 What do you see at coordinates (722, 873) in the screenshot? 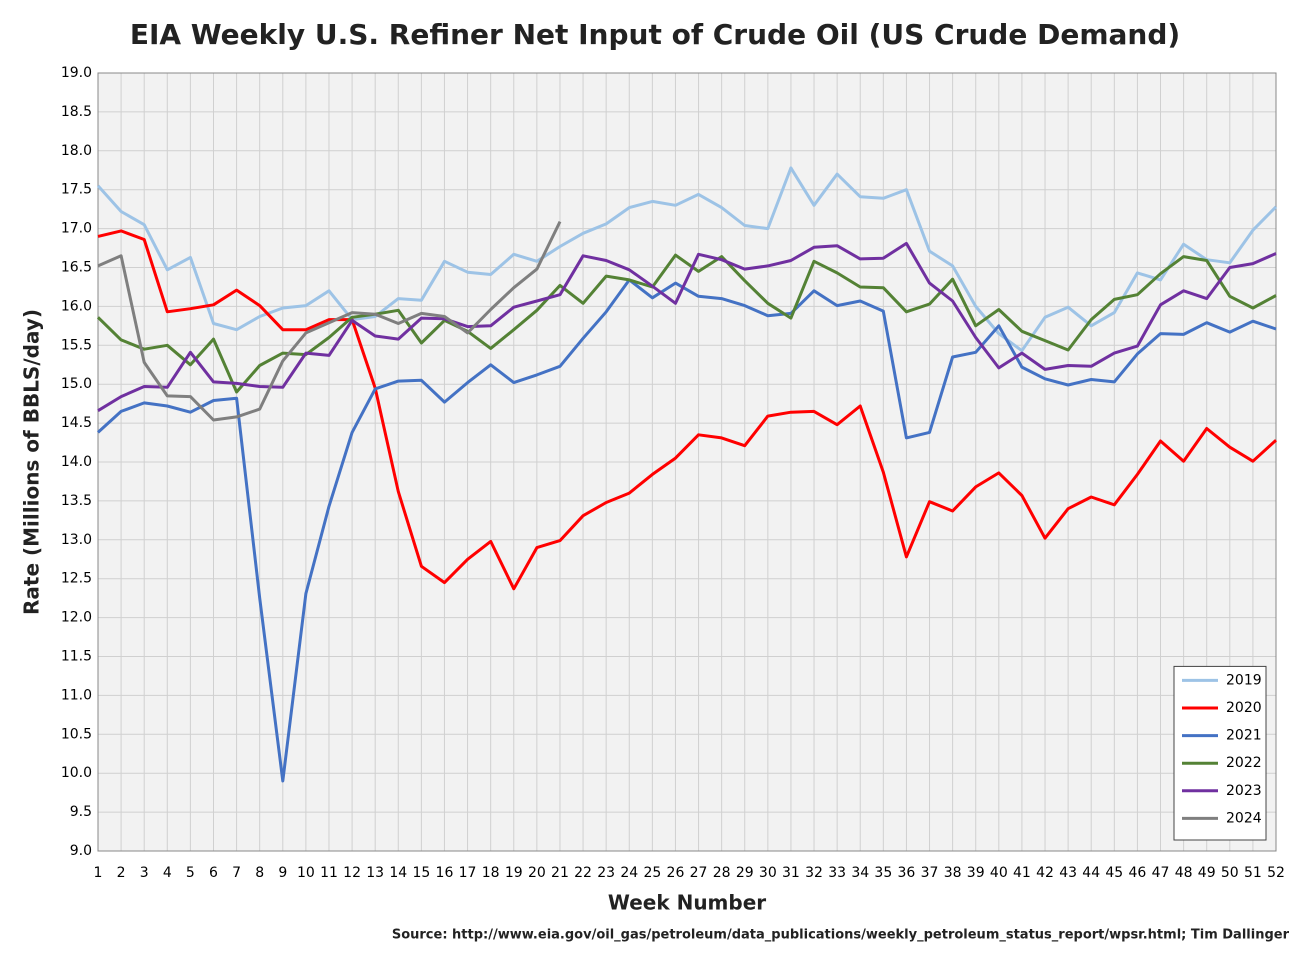
I see `x-tick-label: 28` at bounding box center [722, 873].